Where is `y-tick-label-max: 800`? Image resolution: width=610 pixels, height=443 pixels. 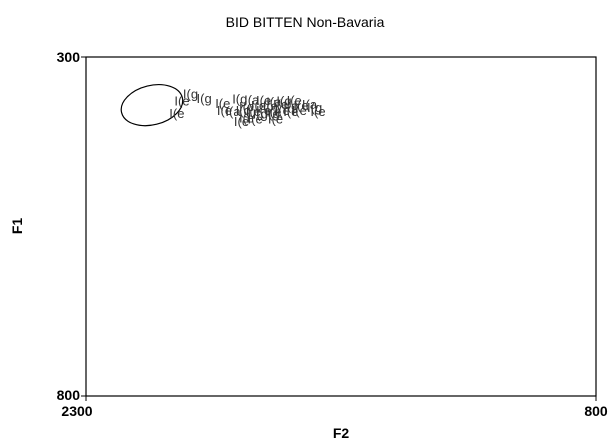 y-tick-label-max: 800 is located at coordinates (69, 395).